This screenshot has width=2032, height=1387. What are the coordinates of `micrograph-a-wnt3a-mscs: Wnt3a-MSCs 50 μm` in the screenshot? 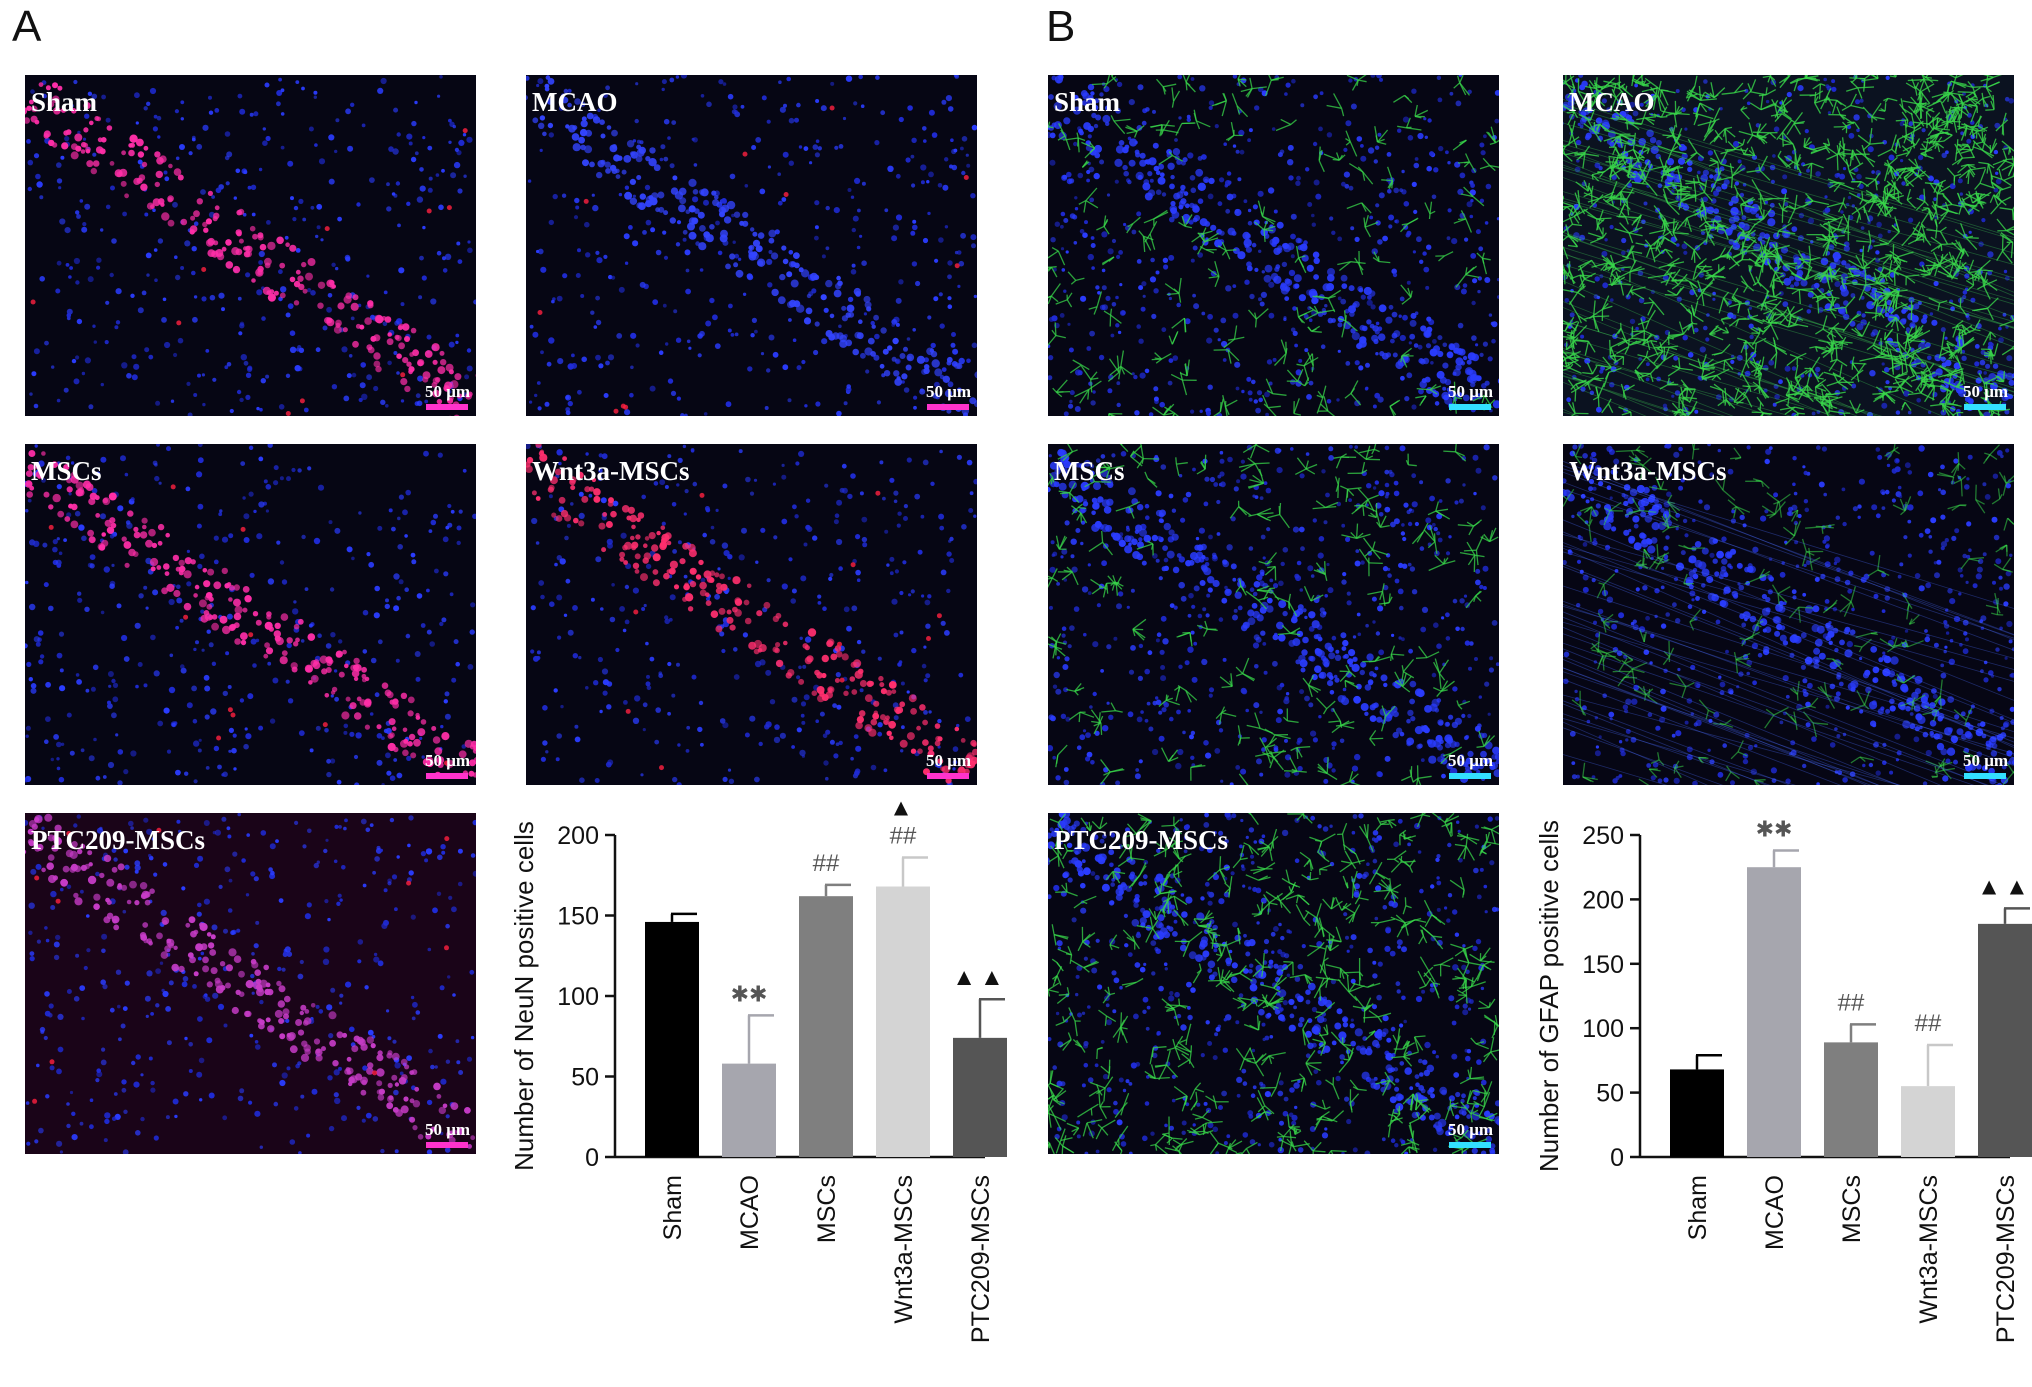 It's located at (751, 614).